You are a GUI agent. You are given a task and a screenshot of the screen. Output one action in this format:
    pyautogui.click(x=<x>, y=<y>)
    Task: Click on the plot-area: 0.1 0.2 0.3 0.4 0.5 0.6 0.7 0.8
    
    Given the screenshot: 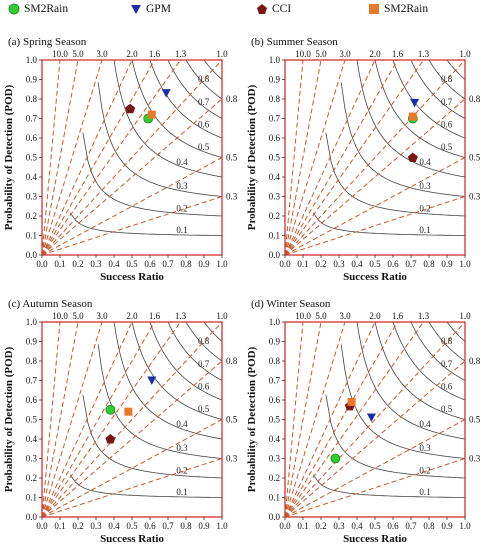 What is the action you would take?
    pyautogui.click(x=375, y=157)
    